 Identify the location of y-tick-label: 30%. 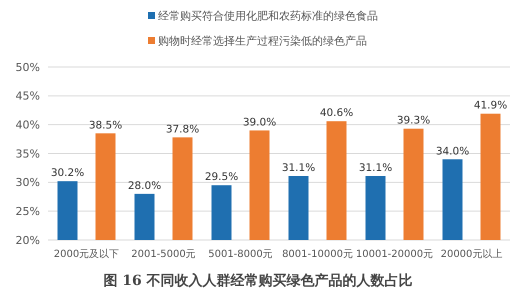
(28, 183).